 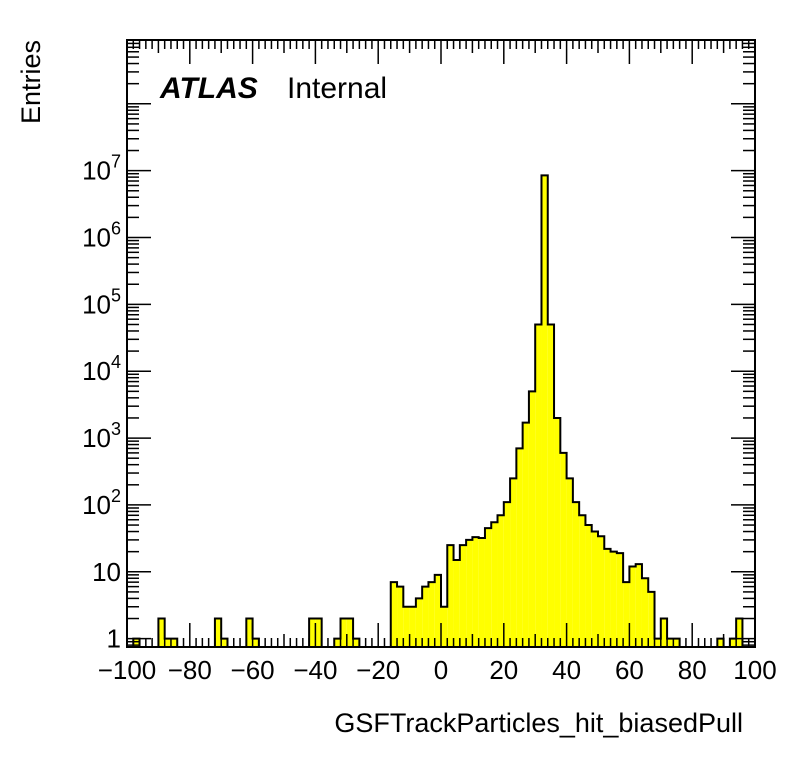 What do you see at coordinates (337, 88) in the screenshot?
I see `internal-label: Internal` at bounding box center [337, 88].